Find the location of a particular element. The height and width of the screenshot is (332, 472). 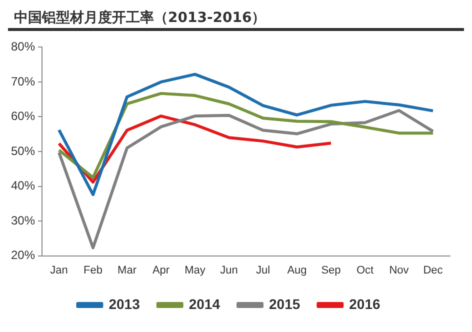

legend-label: 2014 is located at coordinates (204, 304).